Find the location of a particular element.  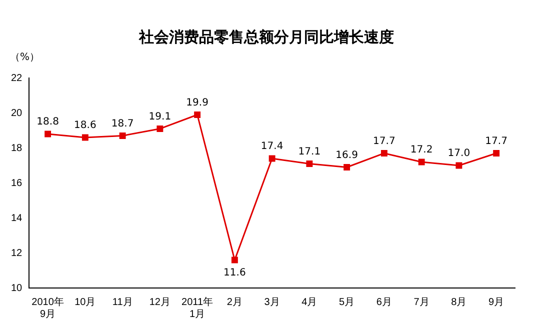

y-tick-label: 22 is located at coordinates (17, 78).